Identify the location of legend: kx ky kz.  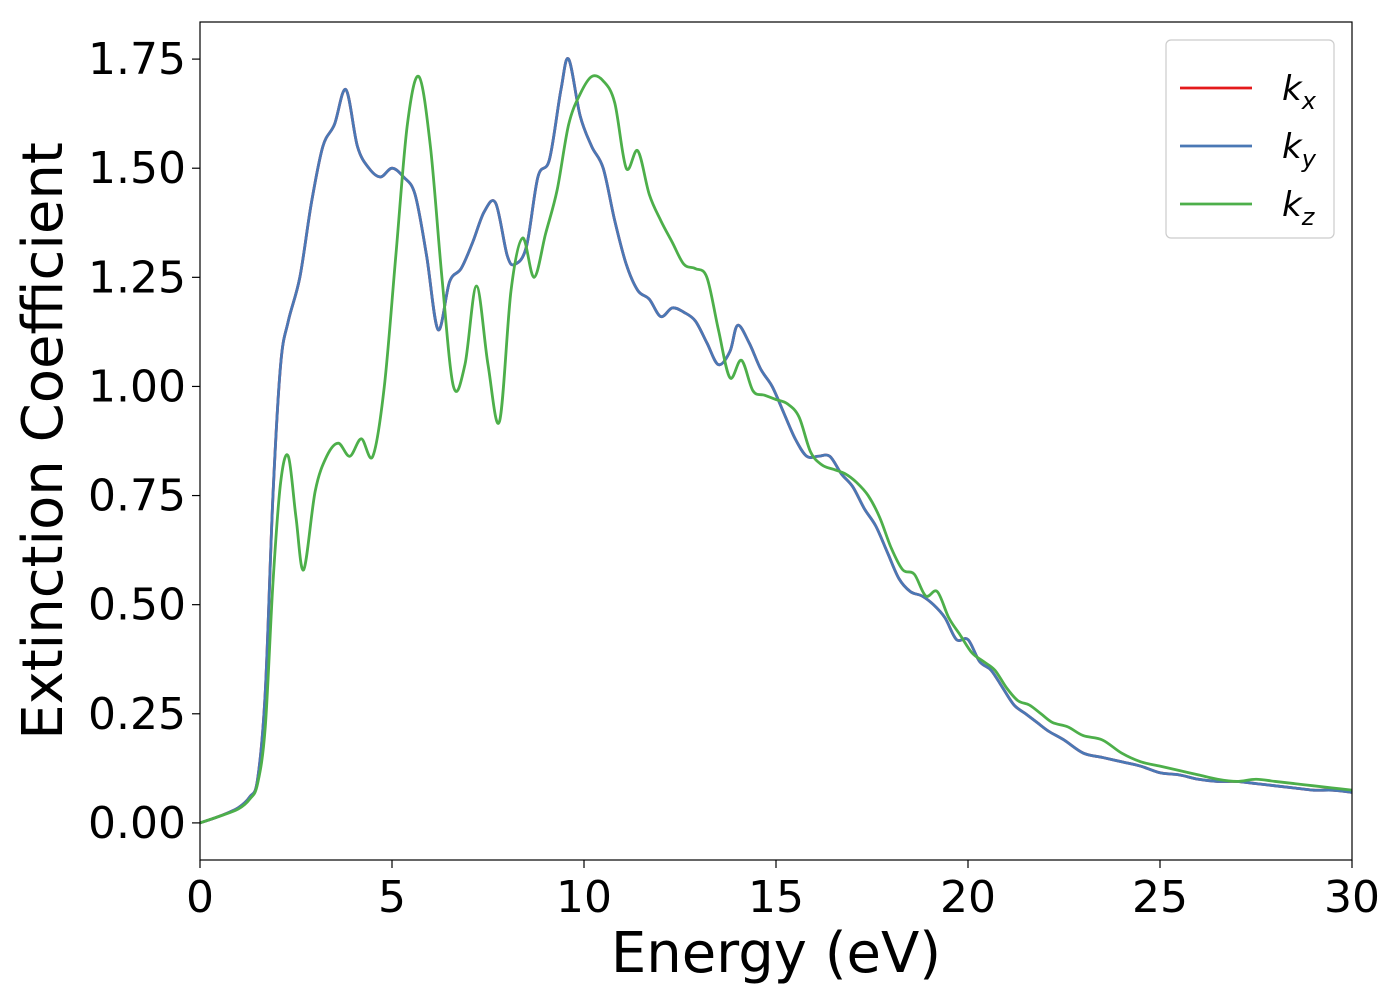
(1250, 139).